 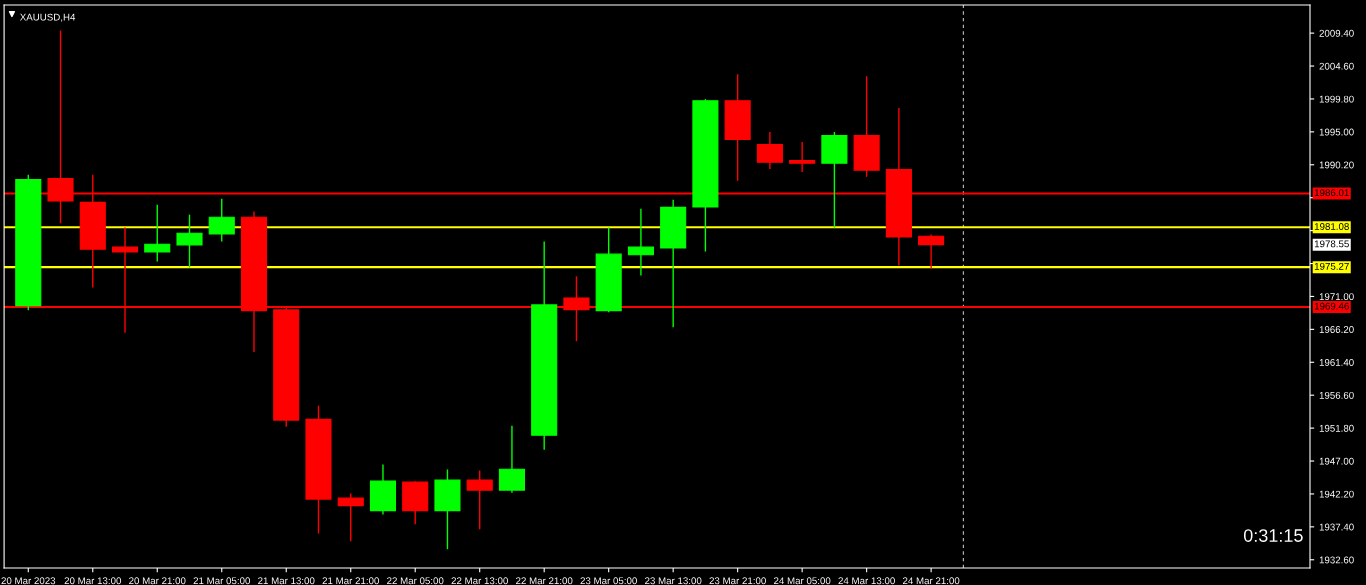 I want to click on y-tick-label: 1966.20, so click(x=1336, y=329).